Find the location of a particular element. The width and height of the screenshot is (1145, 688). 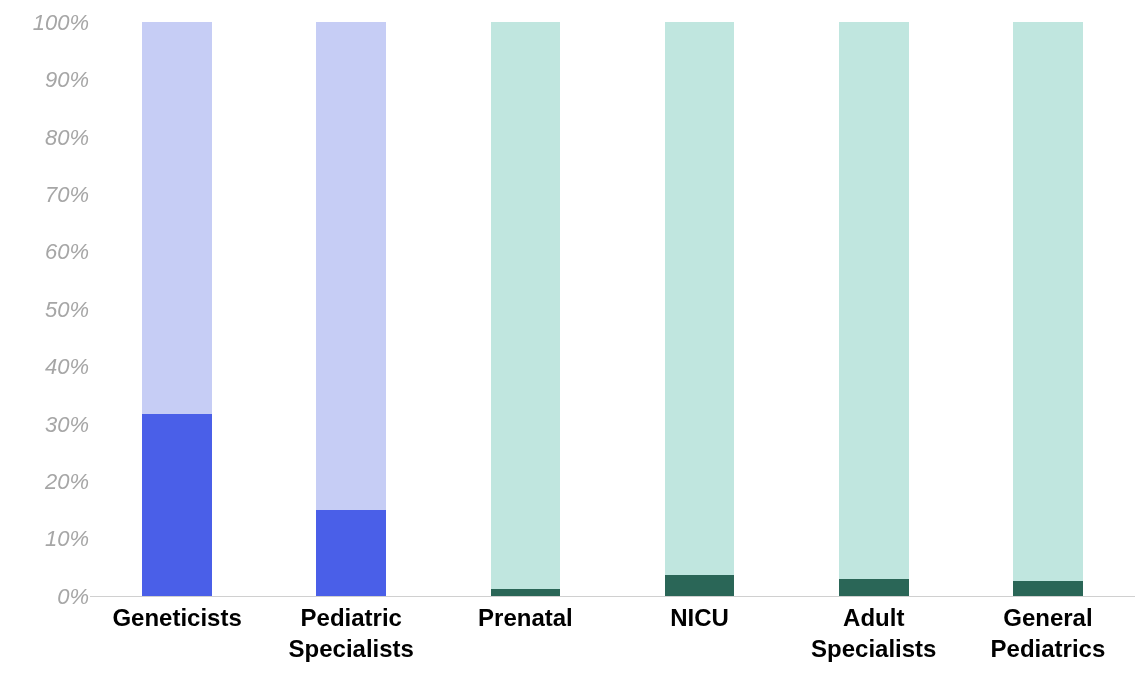

y-tick-label: 60% is located at coordinates (66, 252).